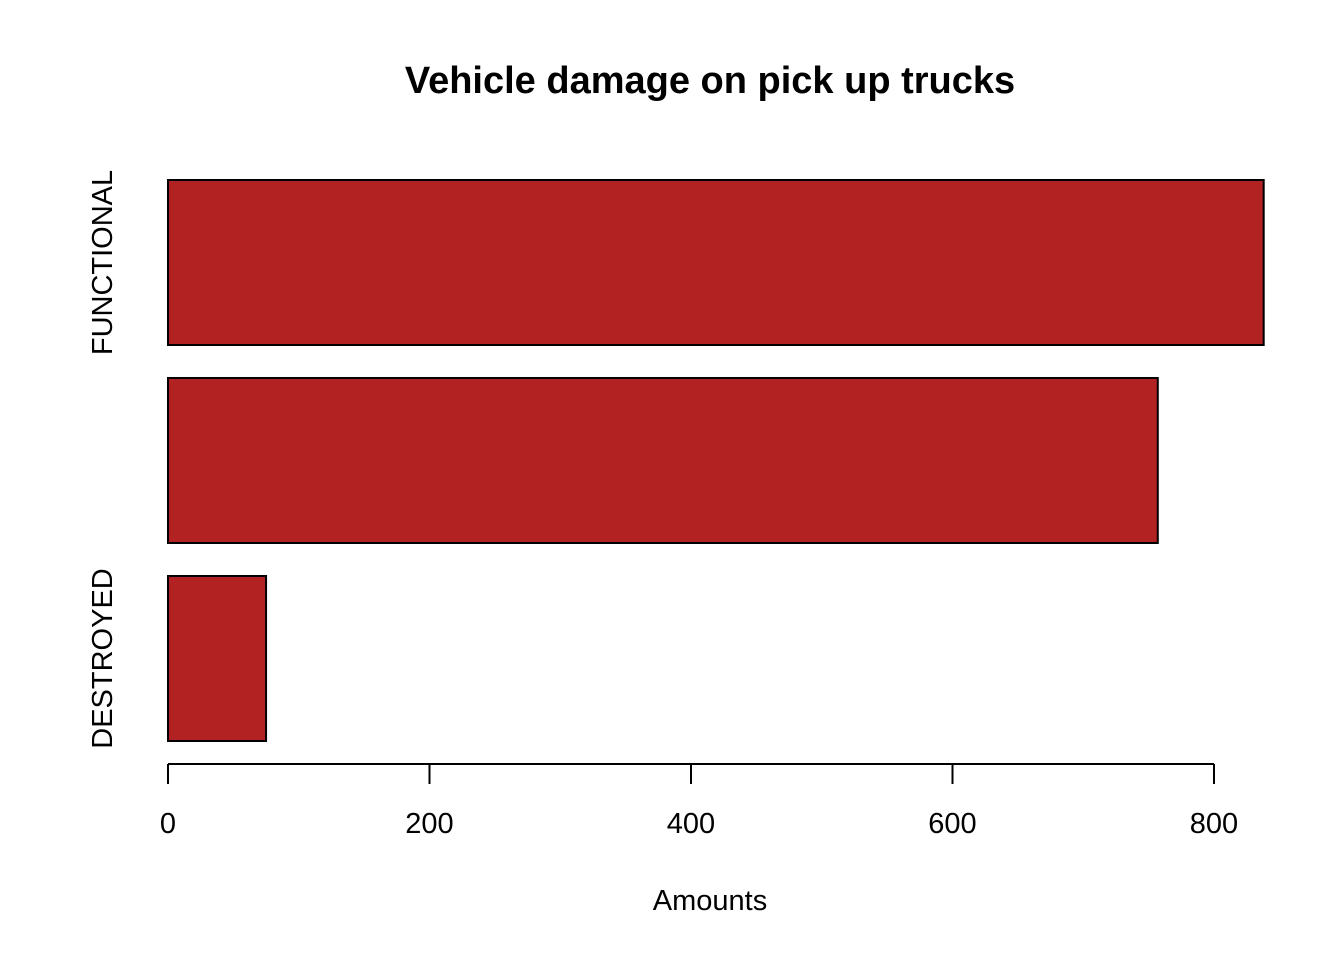 The width and height of the screenshot is (1344, 960). What do you see at coordinates (691, 824) in the screenshot?
I see `x-tick-label-400: 400` at bounding box center [691, 824].